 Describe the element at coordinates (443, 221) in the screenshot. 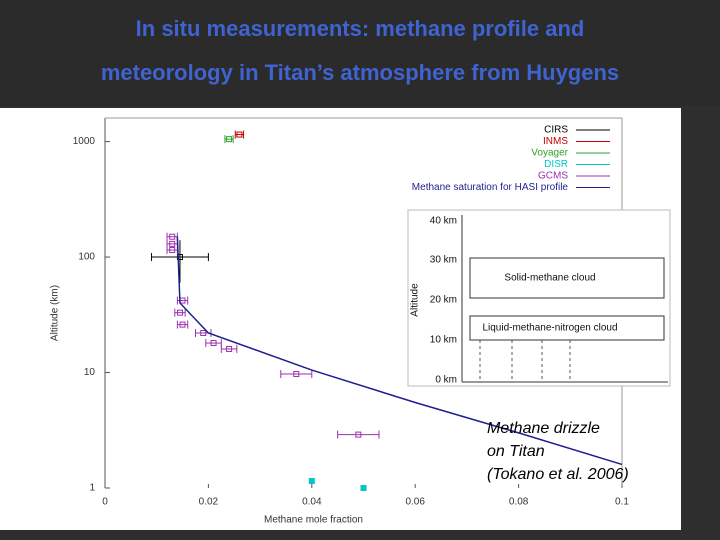

I see `inset-tick: 40 km` at that location.